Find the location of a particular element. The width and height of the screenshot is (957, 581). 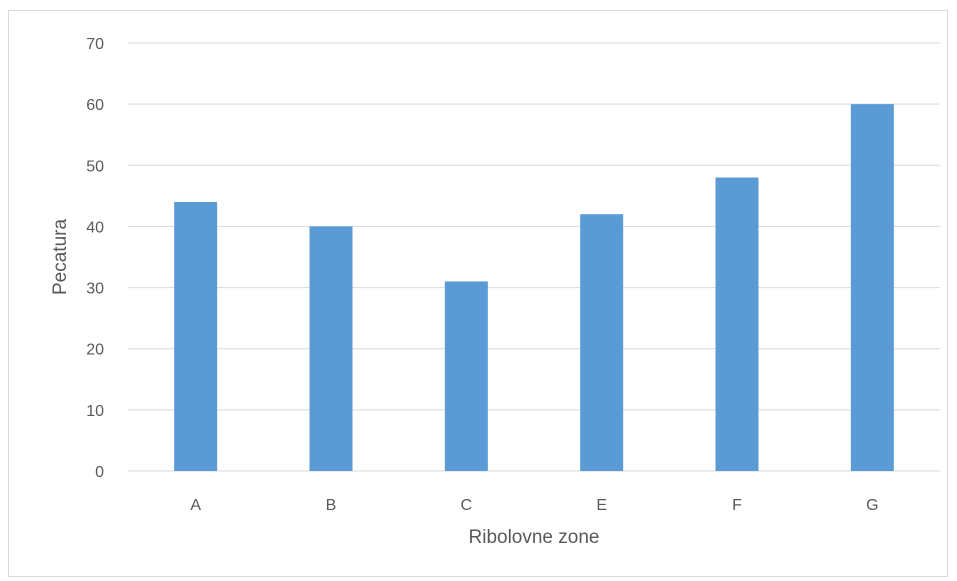

y-tick-label: 70 is located at coordinates (95, 44).